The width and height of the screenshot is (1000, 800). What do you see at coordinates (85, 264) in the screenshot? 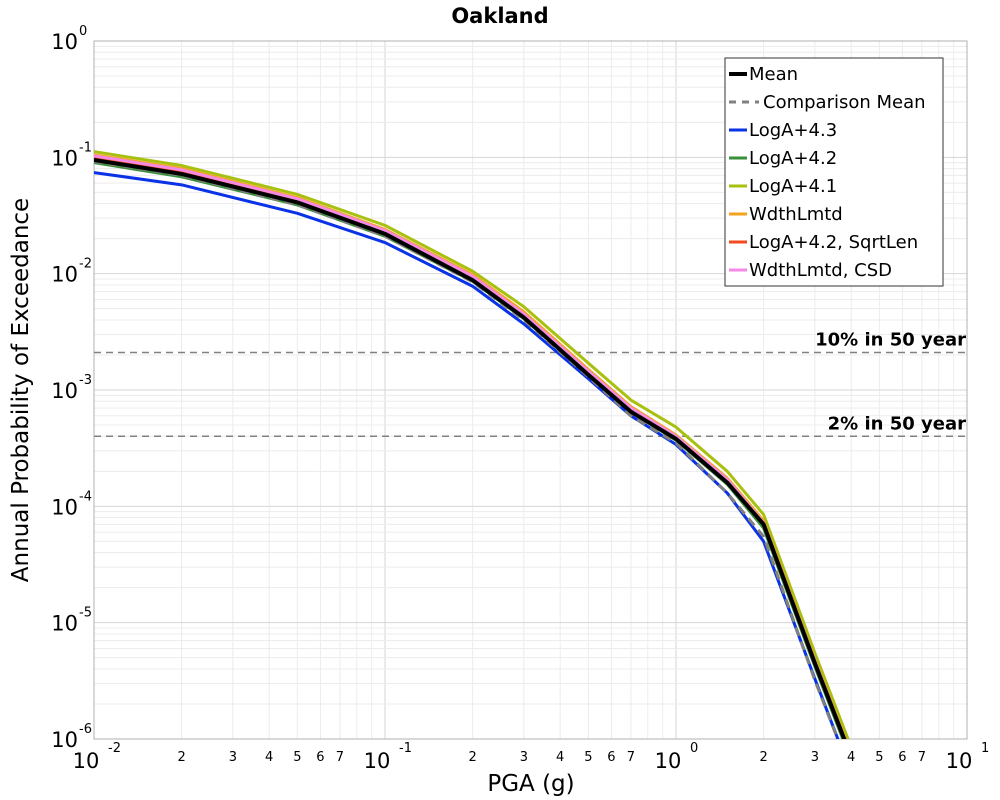
I see `y-tick-exponent: -2` at bounding box center [85, 264].